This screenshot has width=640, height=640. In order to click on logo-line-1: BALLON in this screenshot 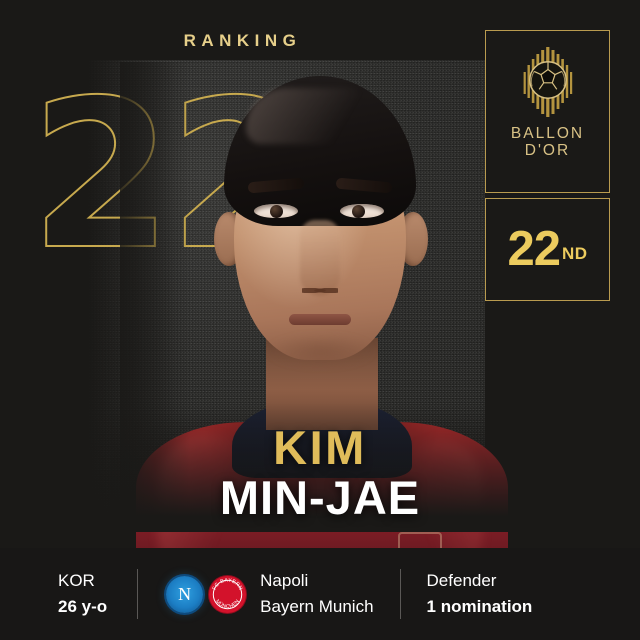, I will do `click(547, 133)`.